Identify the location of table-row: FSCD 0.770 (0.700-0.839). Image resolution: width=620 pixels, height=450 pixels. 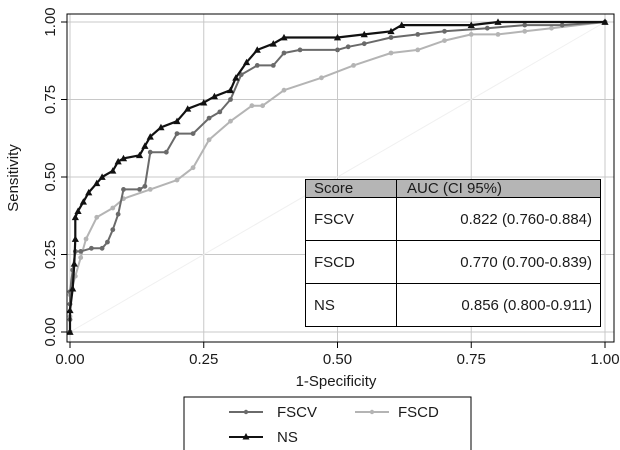
(453, 262).